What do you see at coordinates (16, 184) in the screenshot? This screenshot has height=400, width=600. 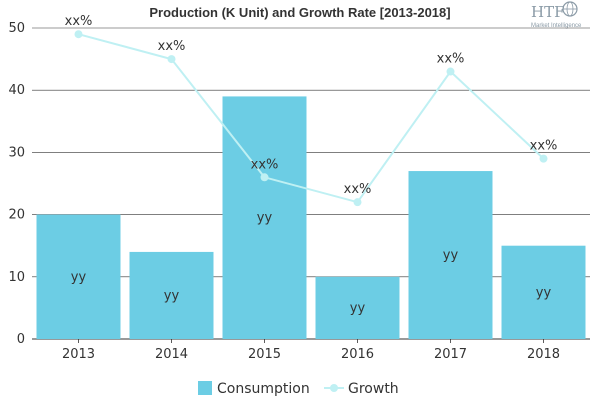 I see `y-axis: 0 10 20 30 40 50` at bounding box center [16, 184].